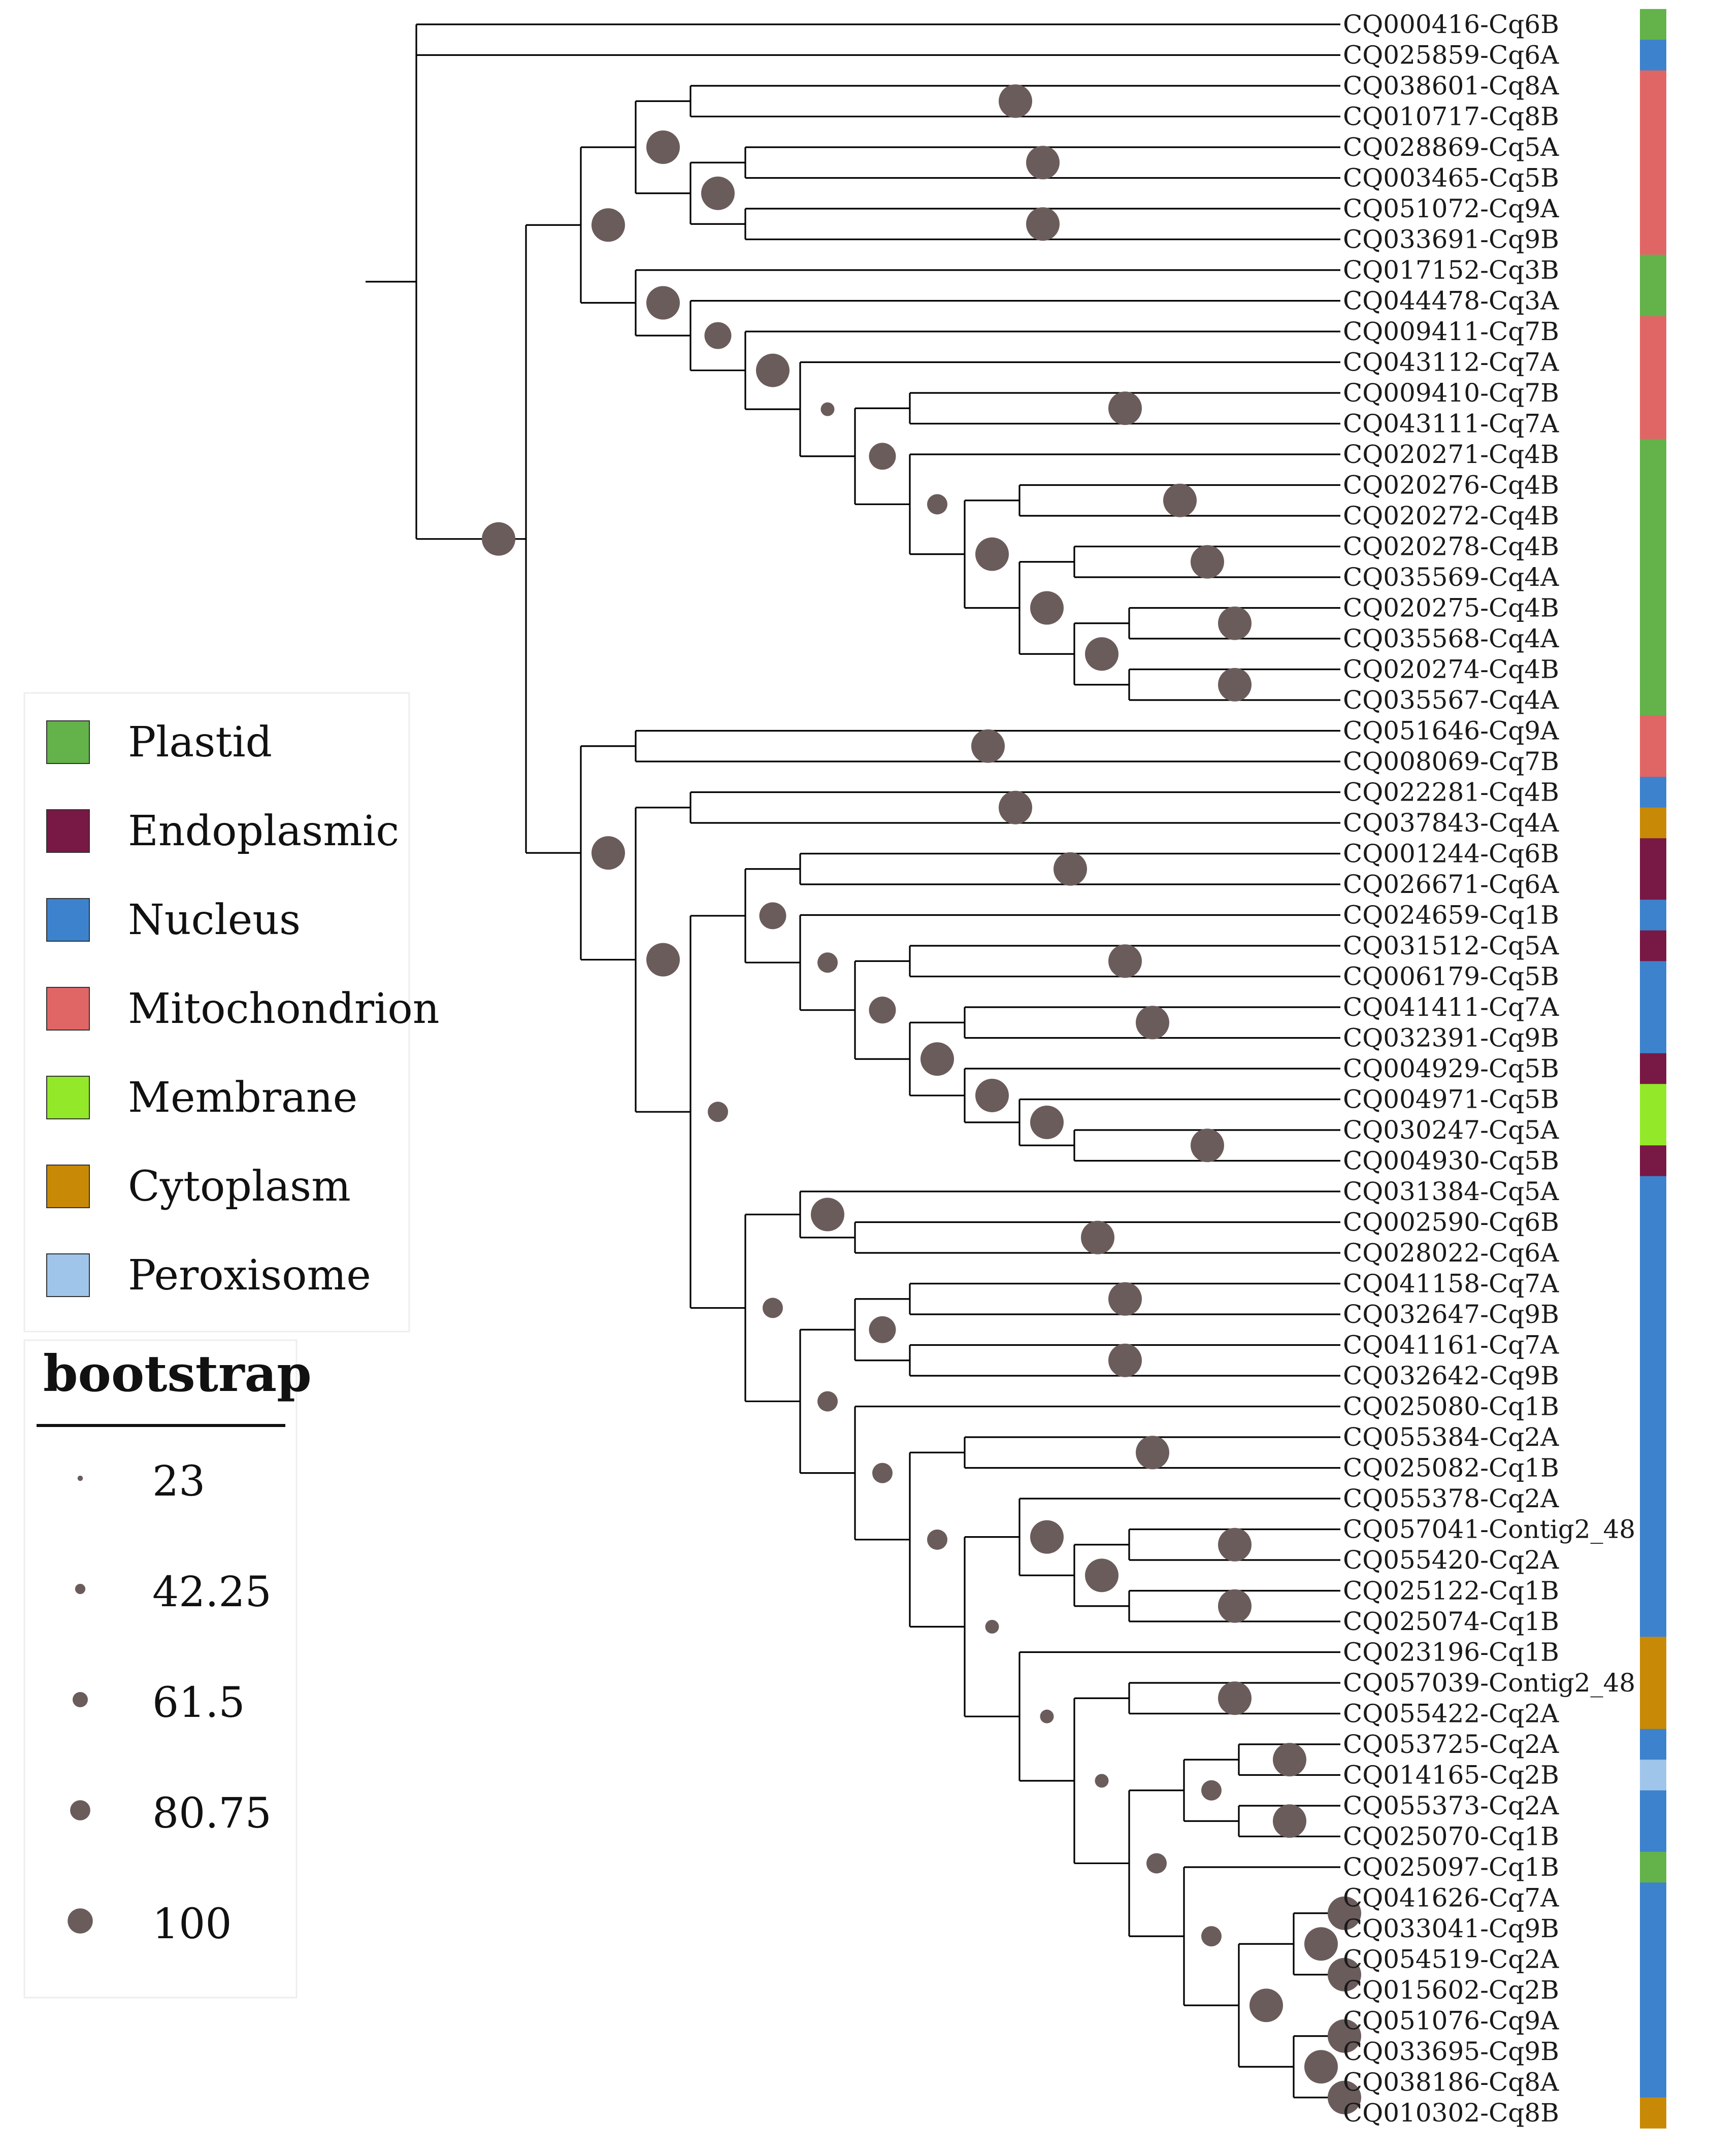 The height and width of the screenshot is (2156, 1711). What do you see at coordinates (1451, 424) in the screenshot?
I see `leaf-label: CQ043111-Cq7A` at bounding box center [1451, 424].